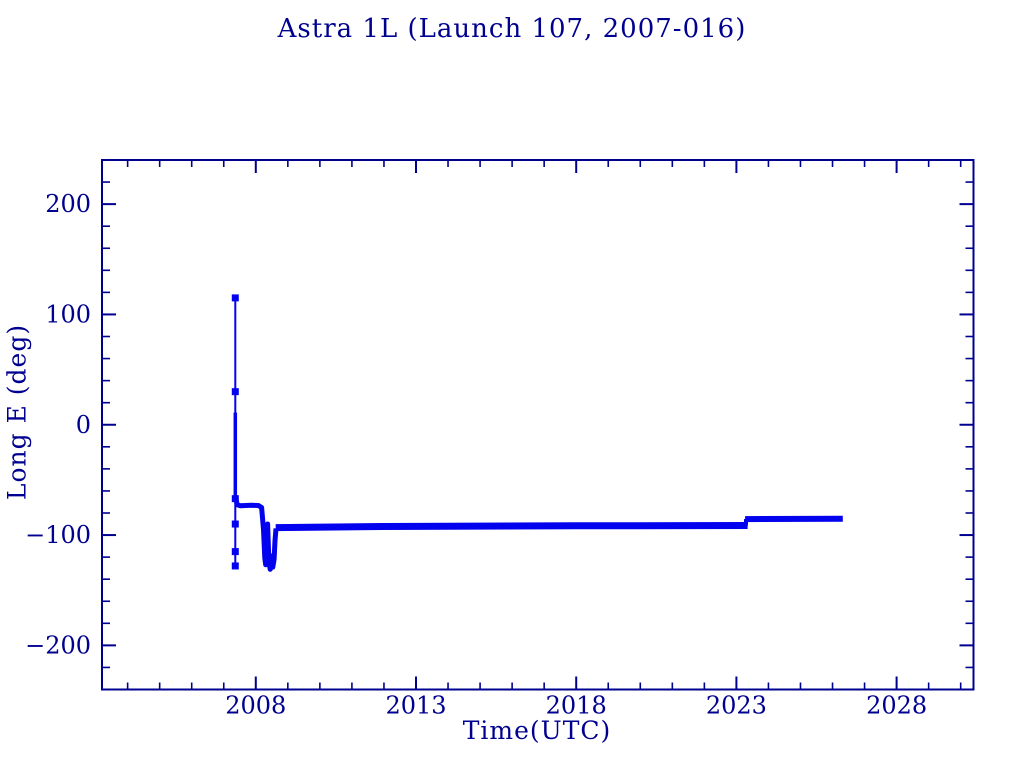  What do you see at coordinates (58, 535) in the screenshot?
I see `y-tick-label: −100` at bounding box center [58, 535].